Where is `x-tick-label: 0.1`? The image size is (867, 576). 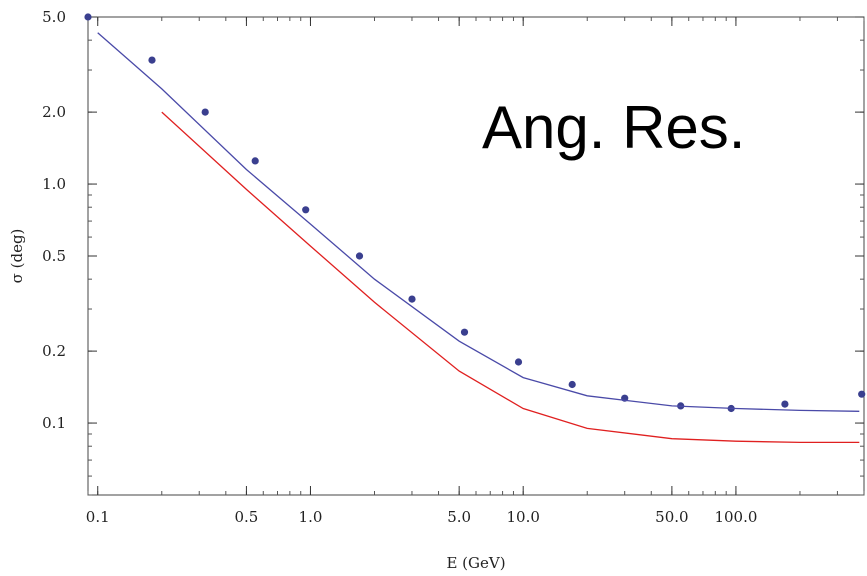
x-tick-label: 0.1 is located at coordinates (98, 517).